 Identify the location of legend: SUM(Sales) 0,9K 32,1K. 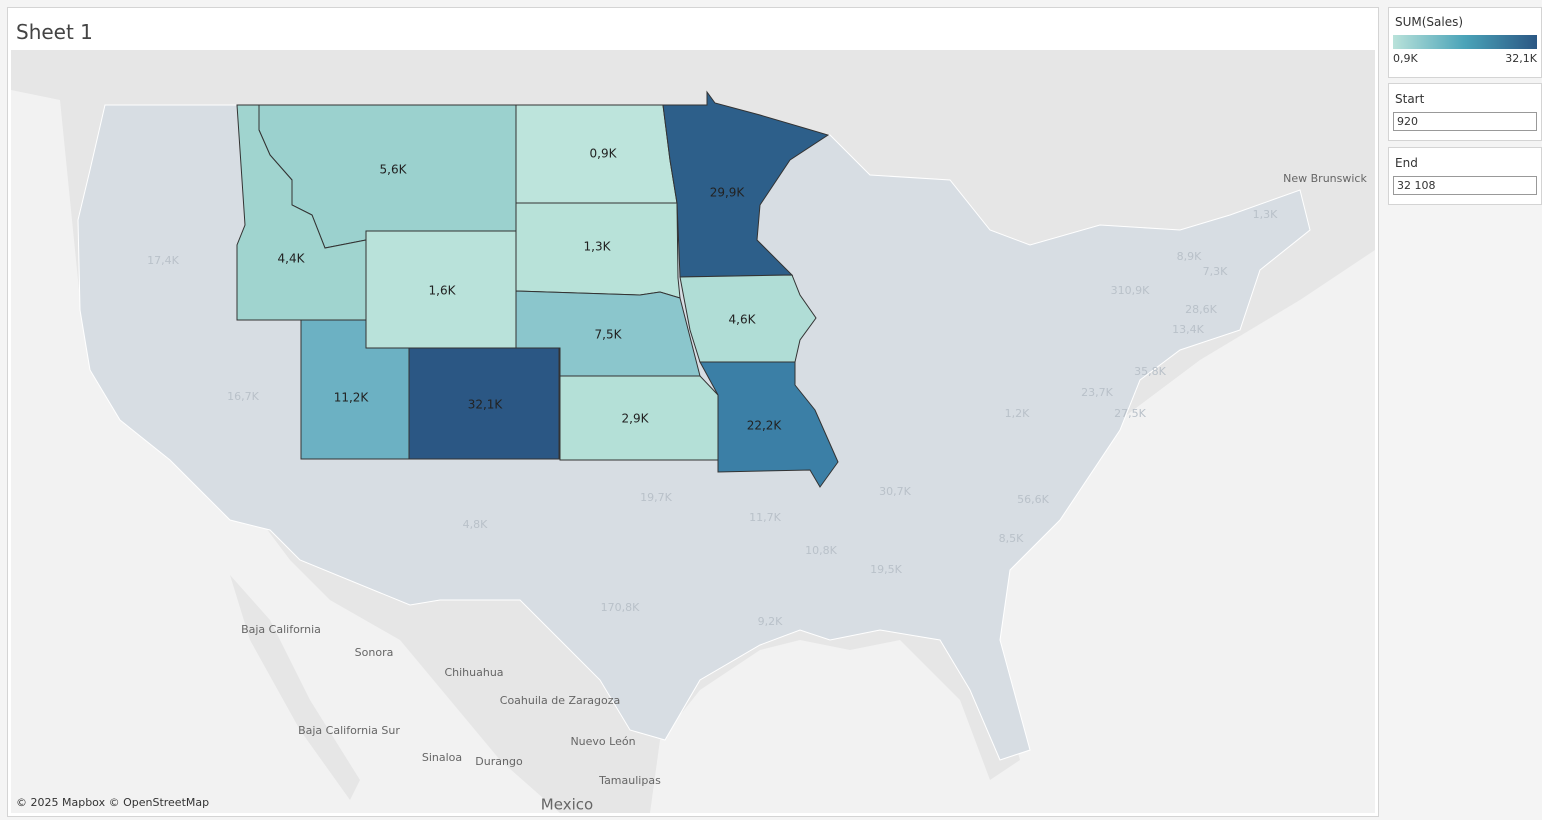
(1465, 42).